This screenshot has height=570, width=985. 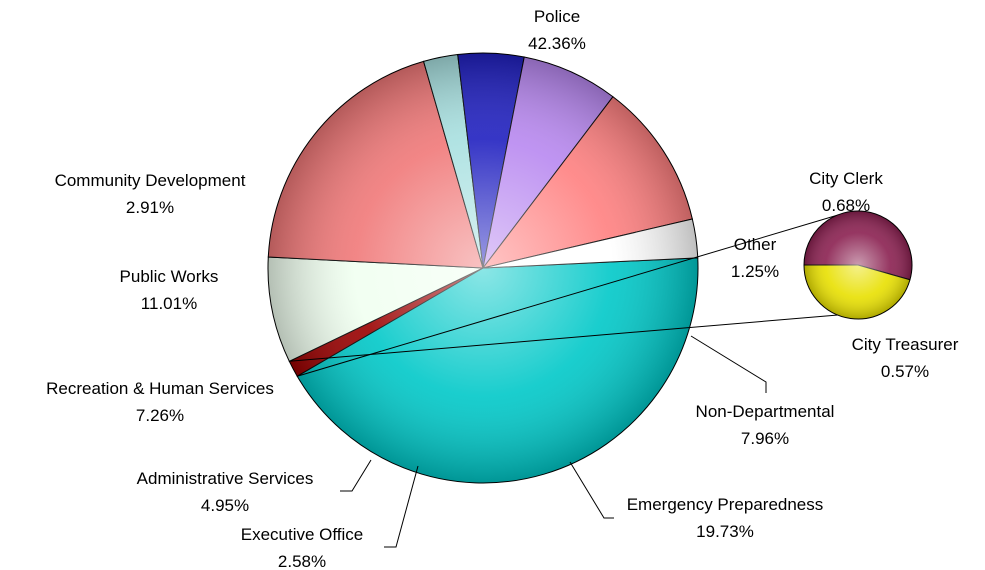 I want to click on label-administrative-services: Administrative Services, so click(x=225, y=478).